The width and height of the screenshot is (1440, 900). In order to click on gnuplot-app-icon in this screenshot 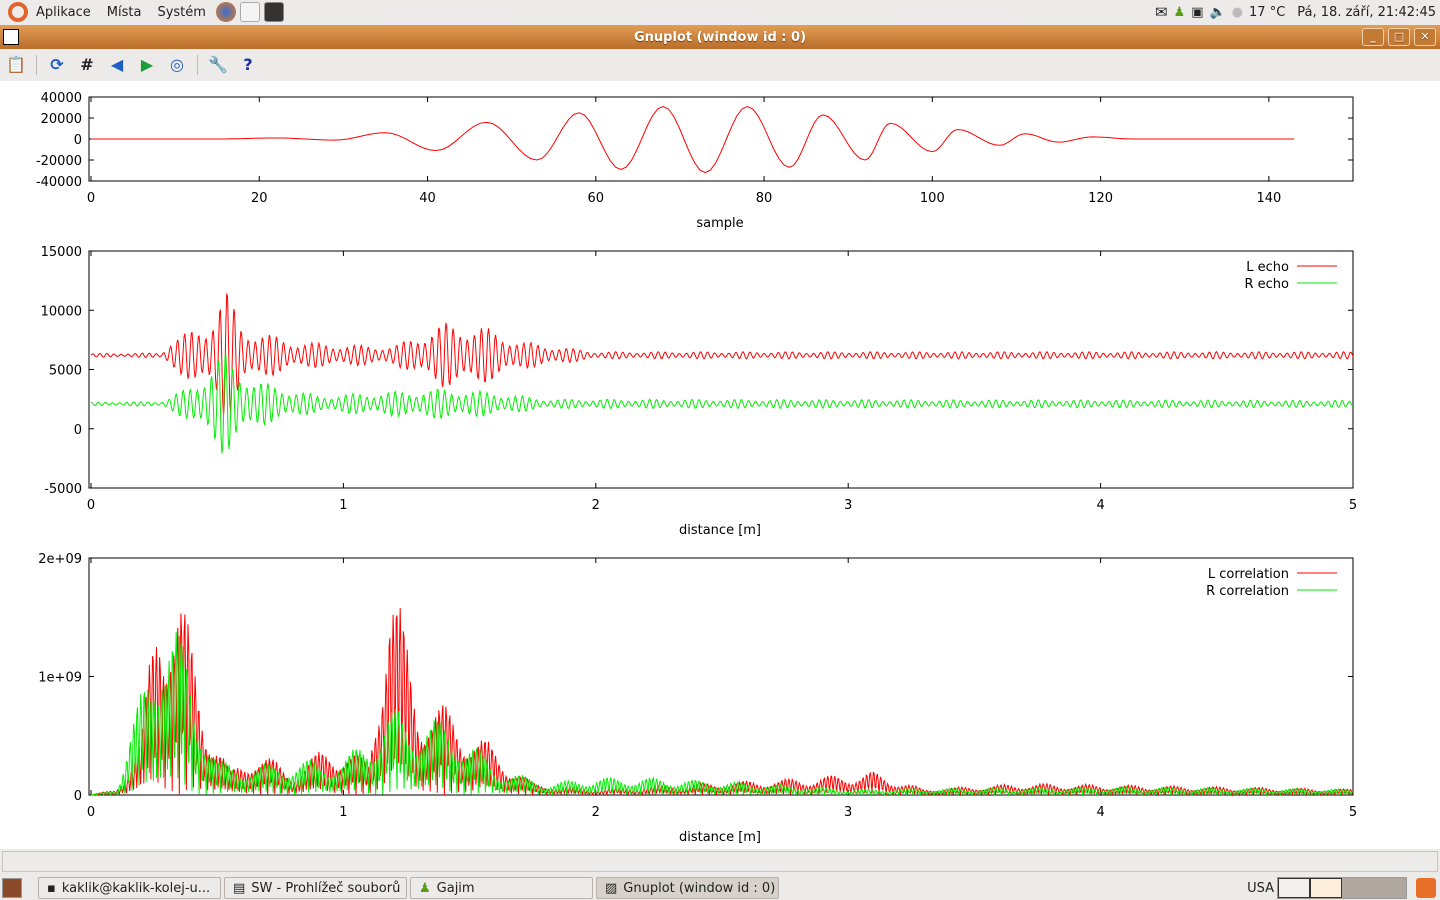, I will do `click(11, 37)`.